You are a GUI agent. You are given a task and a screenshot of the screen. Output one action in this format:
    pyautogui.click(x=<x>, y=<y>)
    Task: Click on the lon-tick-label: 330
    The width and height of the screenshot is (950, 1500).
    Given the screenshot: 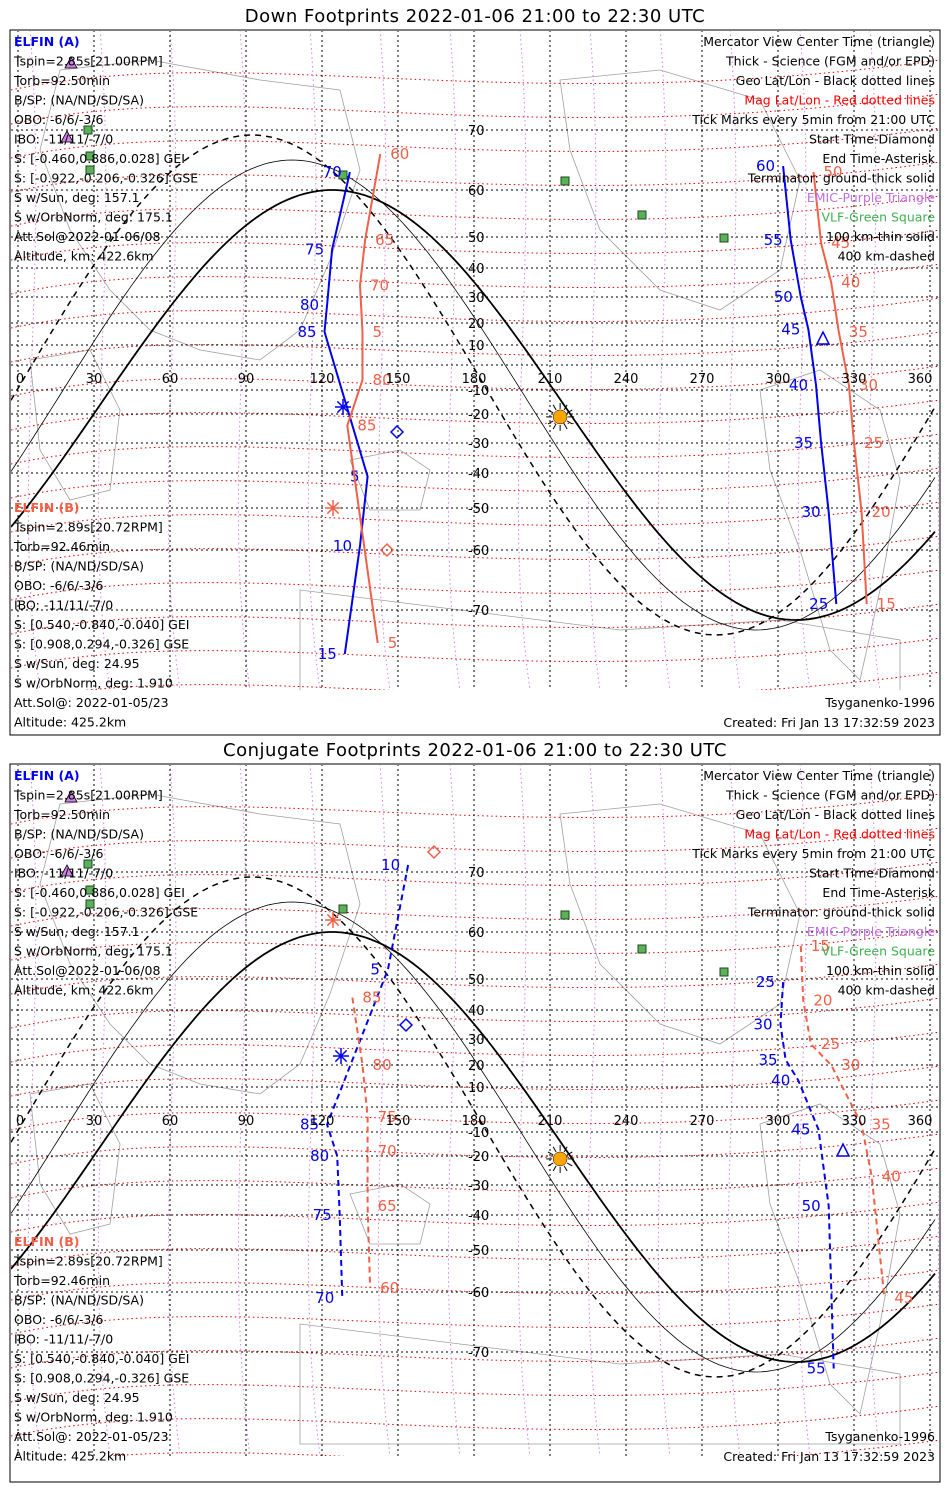 What is the action you would take?
    pyautogui.click(x=854, y=1121)
    